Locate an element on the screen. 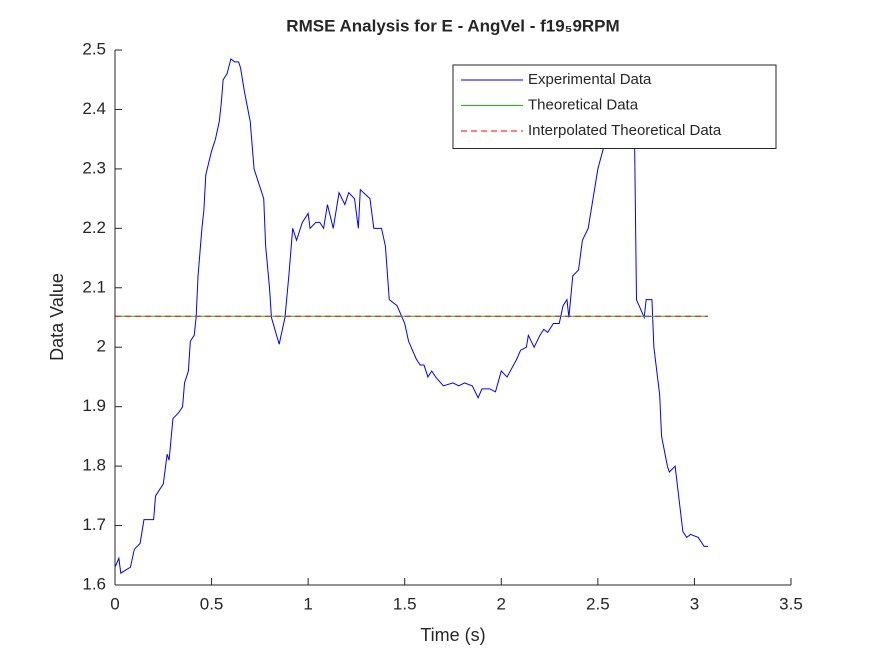 The height and width of the screenshot is (661, 875). y-tick-label: 2.5 is located at coordinates (94, 48).